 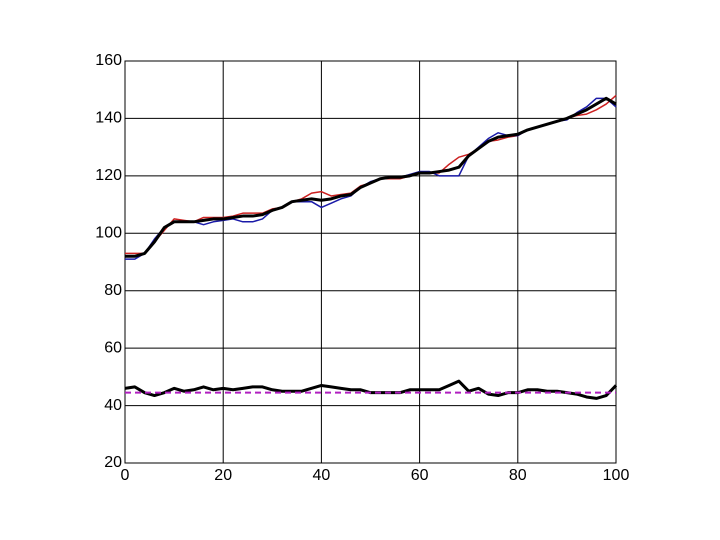 I want to click on x-tick-label: 0, so click(x=125, y=475).